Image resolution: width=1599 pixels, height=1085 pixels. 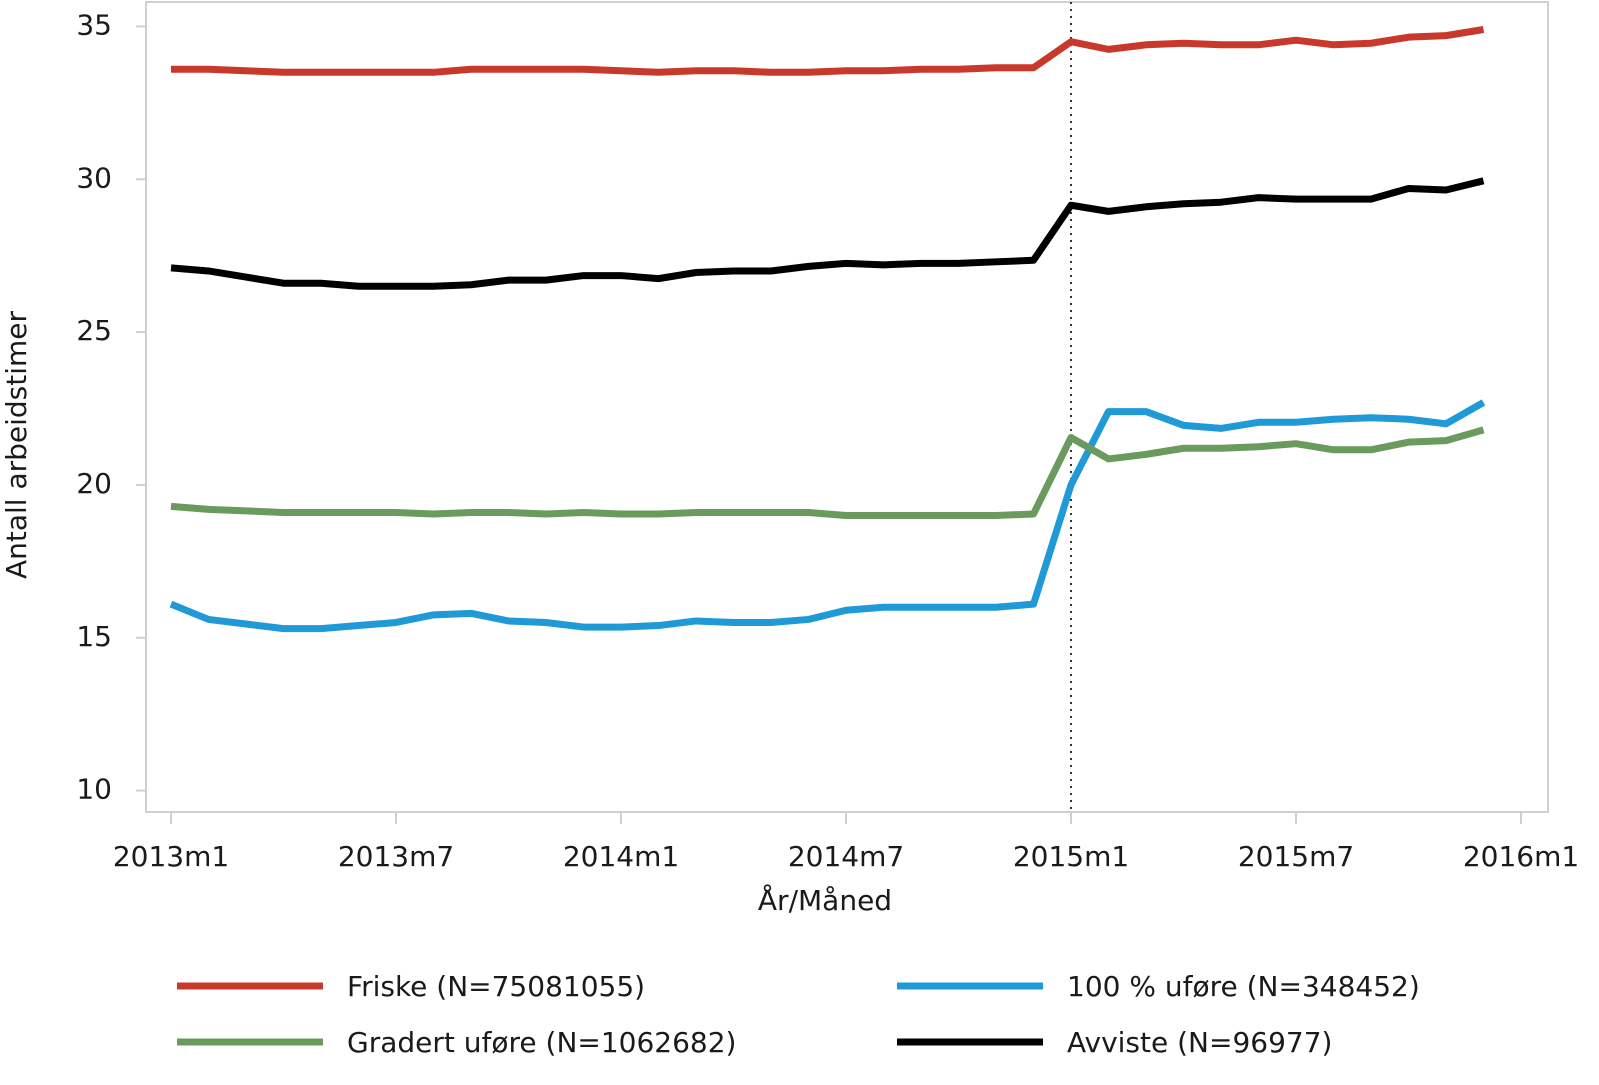 What do you see at coordinates (94, 24) in the screenshot?
I see `y-tick-label: 35` at bounding box center [94, 24].